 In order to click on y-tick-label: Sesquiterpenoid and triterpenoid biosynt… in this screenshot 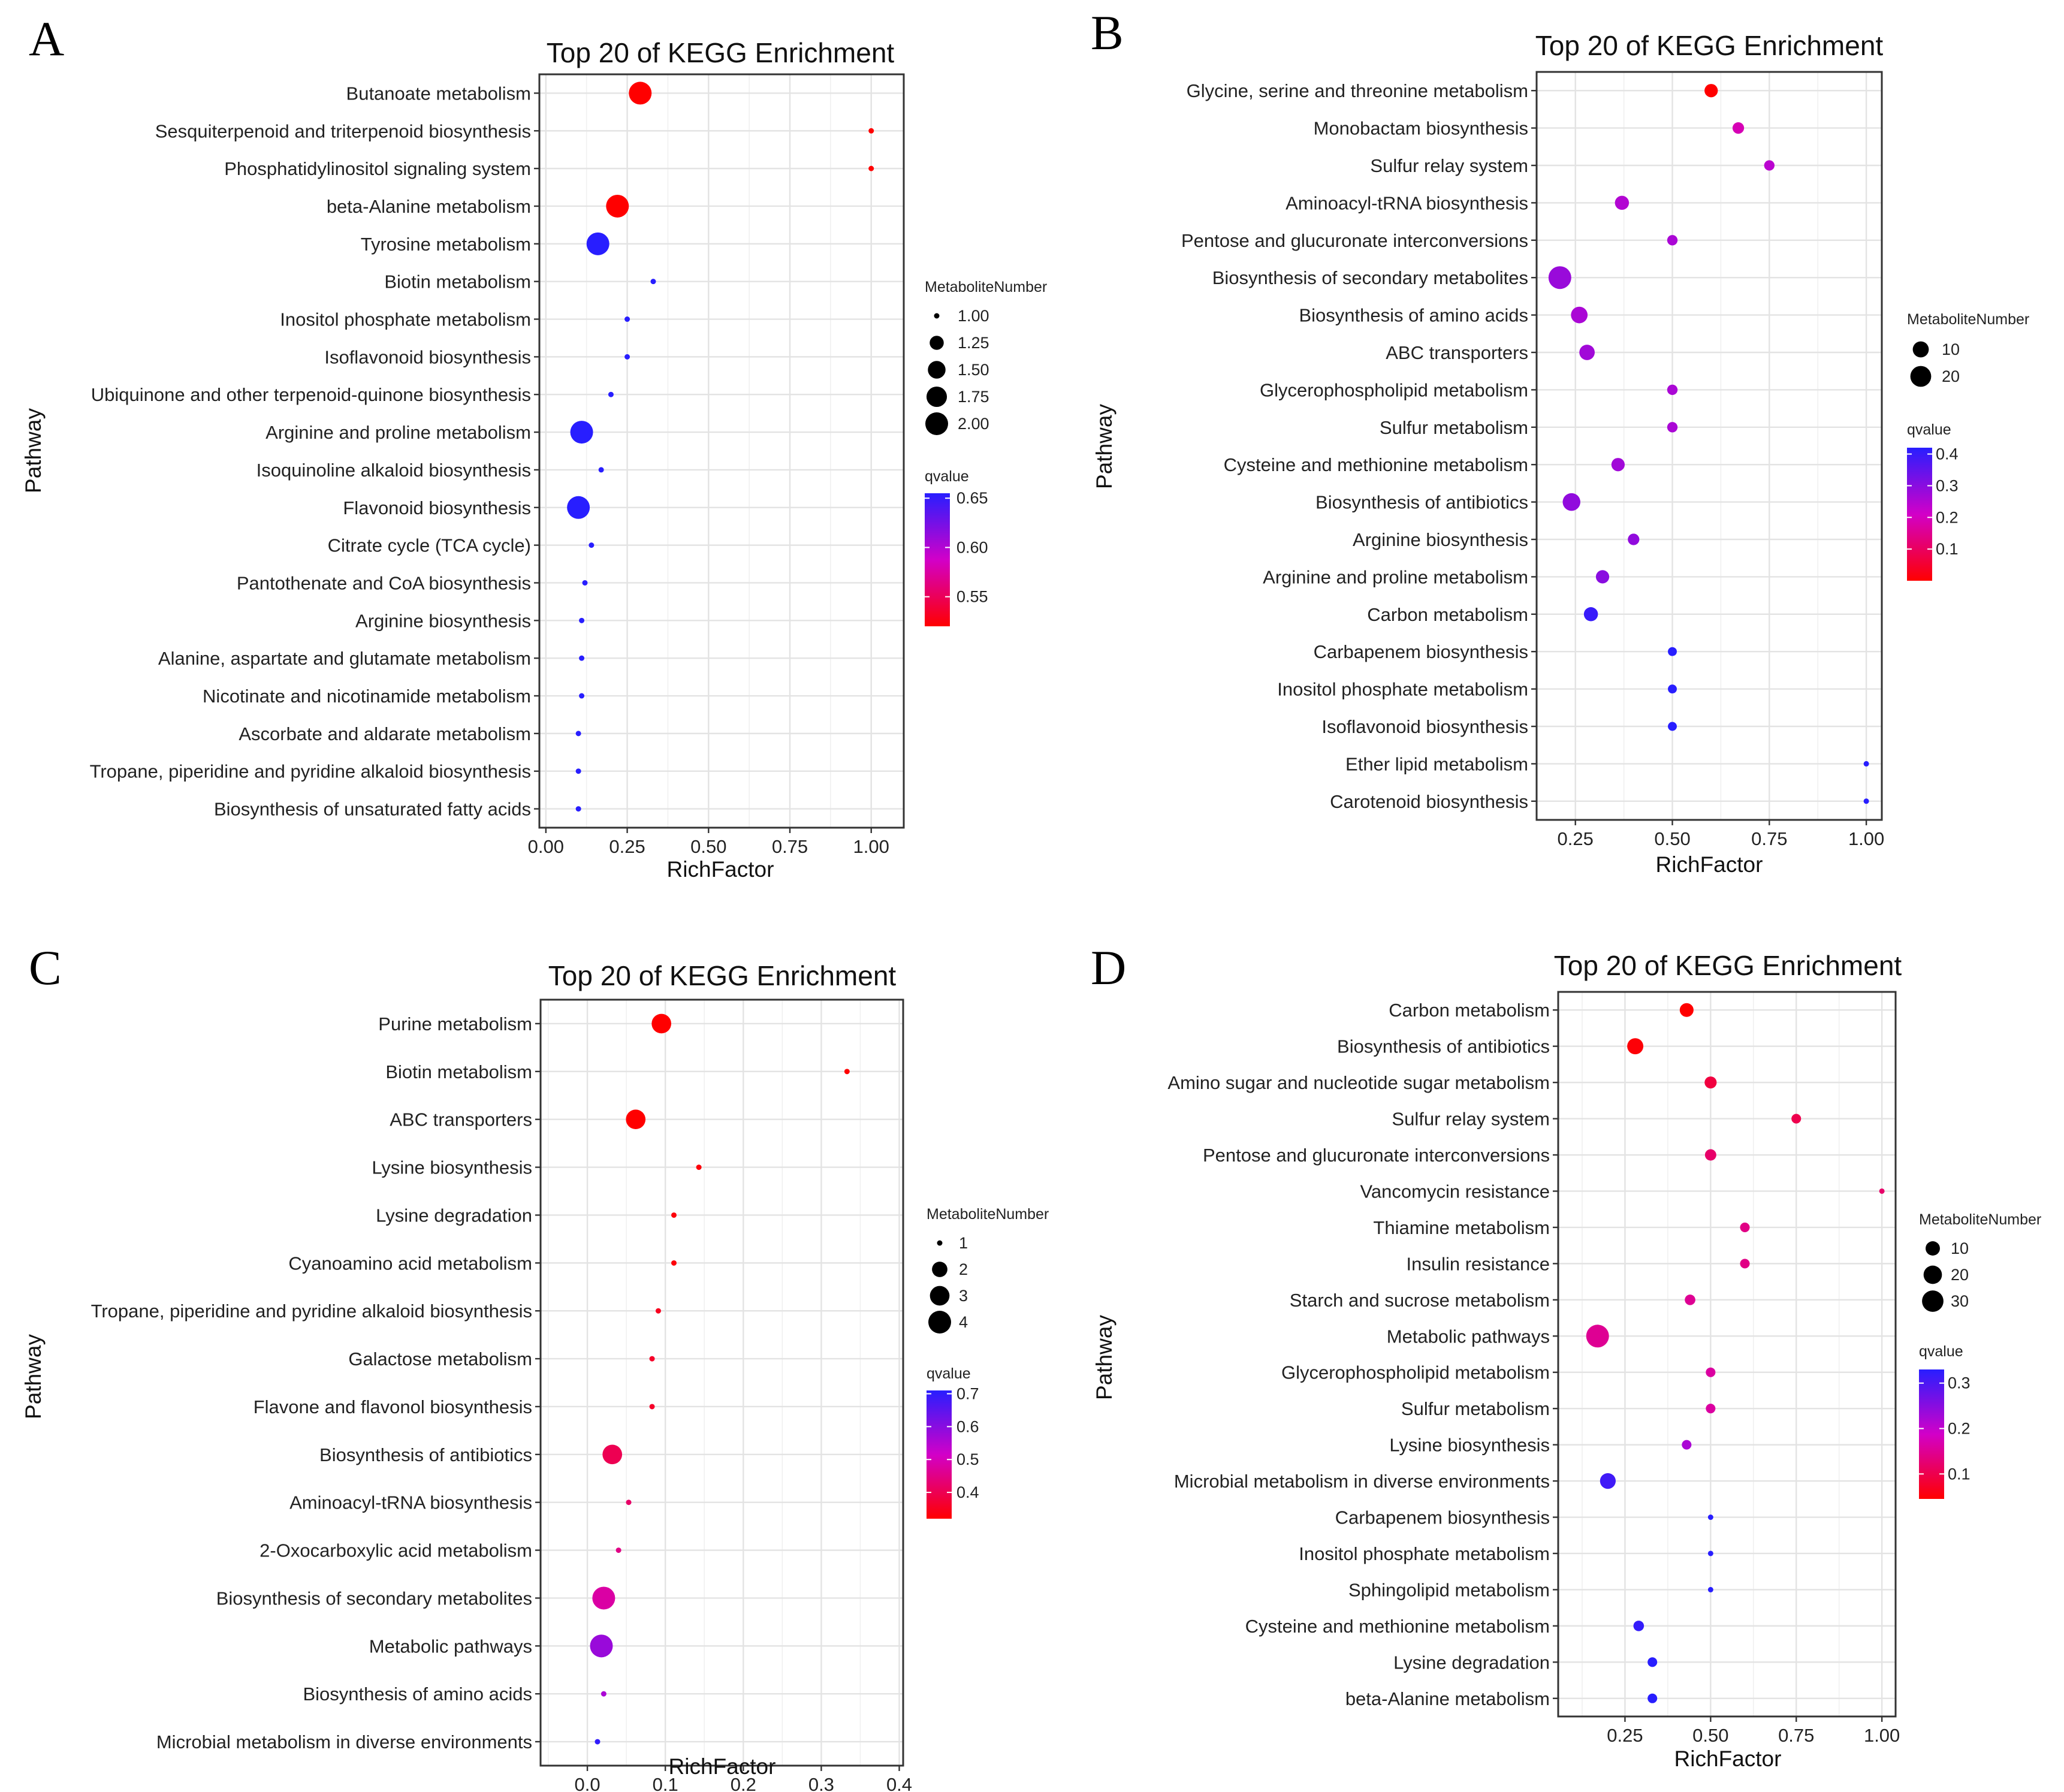, I will do `click(343, 130)`.